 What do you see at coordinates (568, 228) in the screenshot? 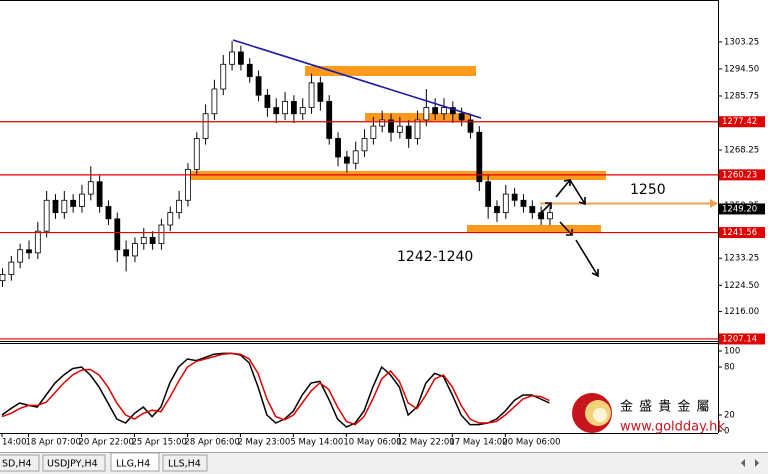
I see `scenario-arrows` at bounding box center [568, 228].